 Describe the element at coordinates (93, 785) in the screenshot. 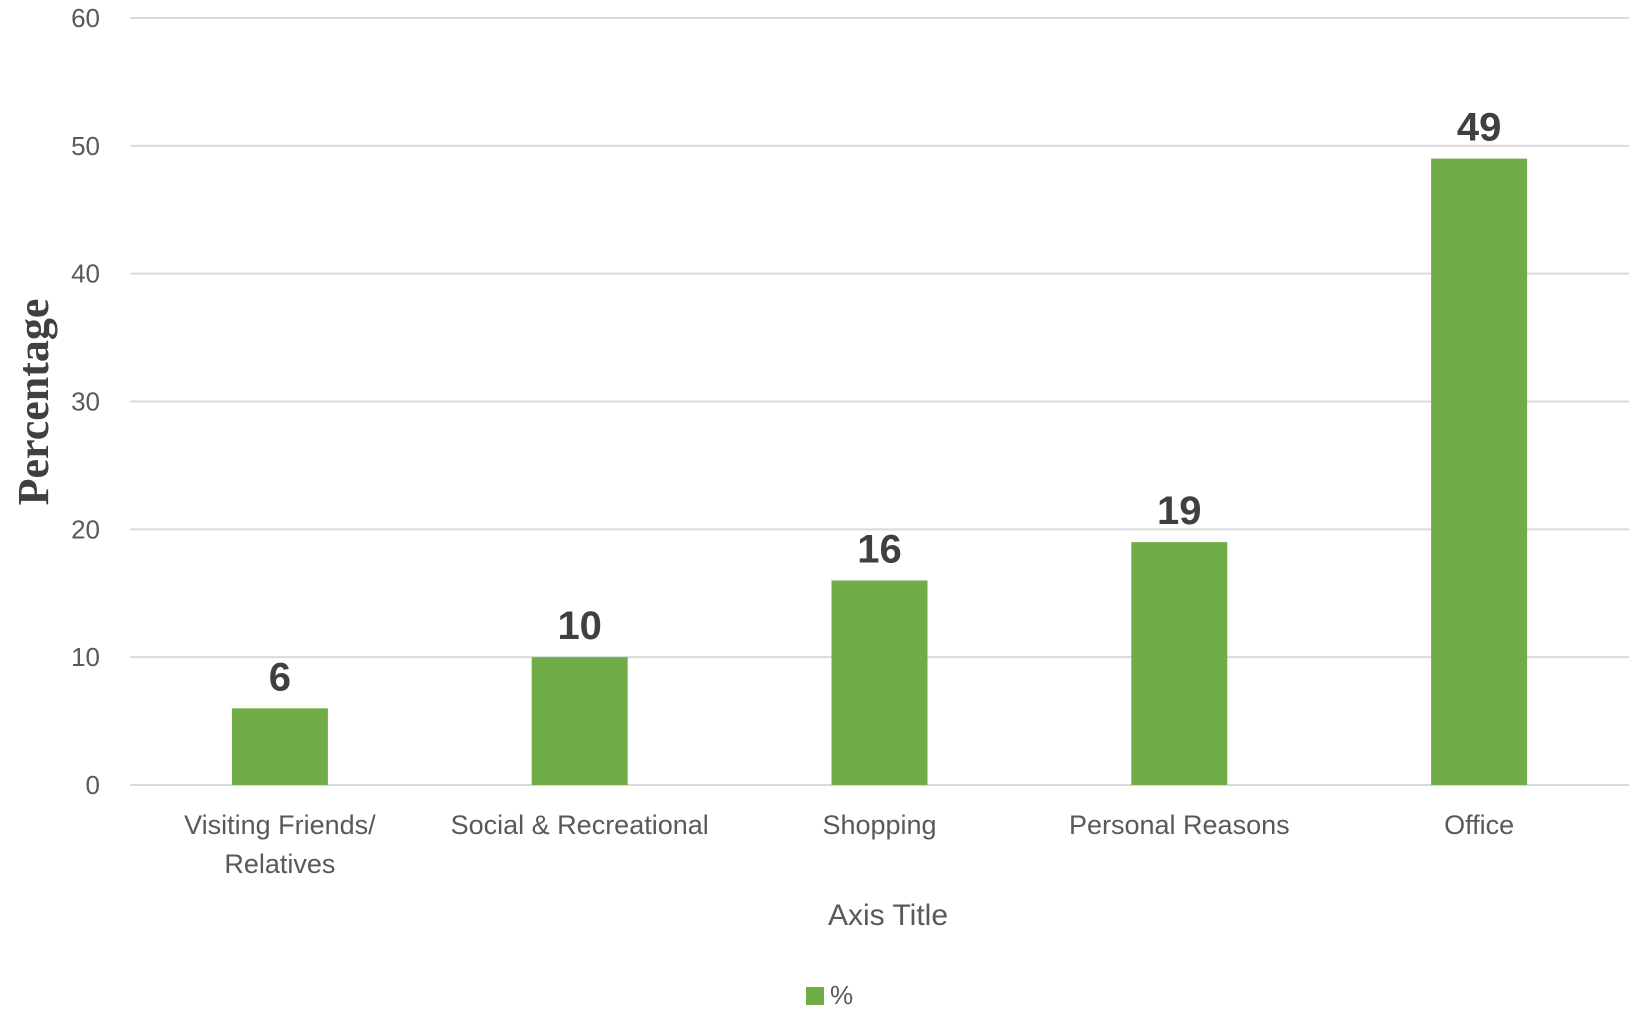

I see `y-tick-label: 0` at that location.